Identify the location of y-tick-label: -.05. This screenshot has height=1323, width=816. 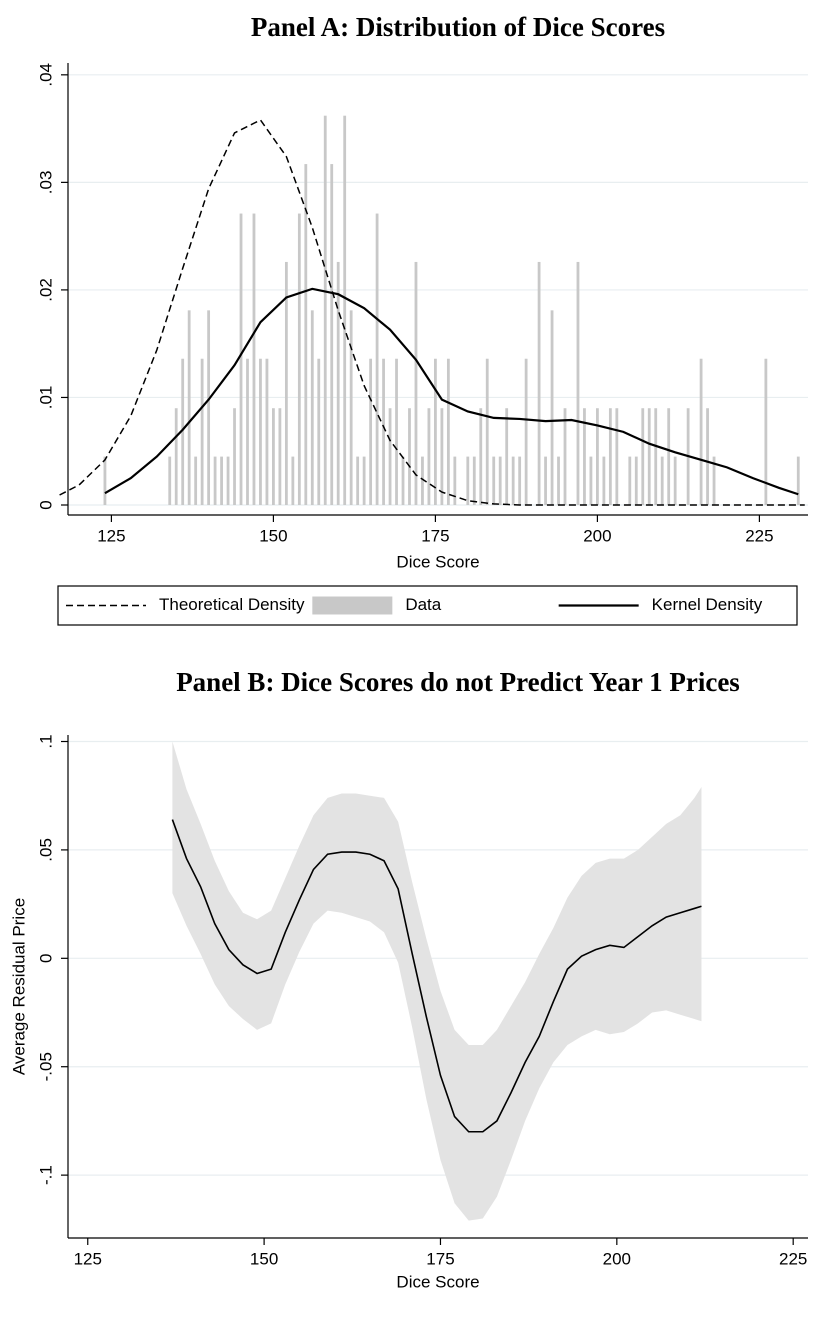
(45, 1066).